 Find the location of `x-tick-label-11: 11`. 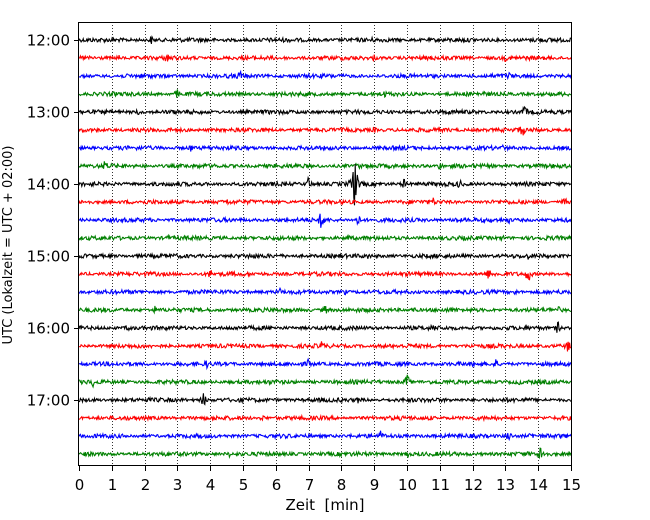

x-tick-label-11: 11 is located at coordinates (440, 485).